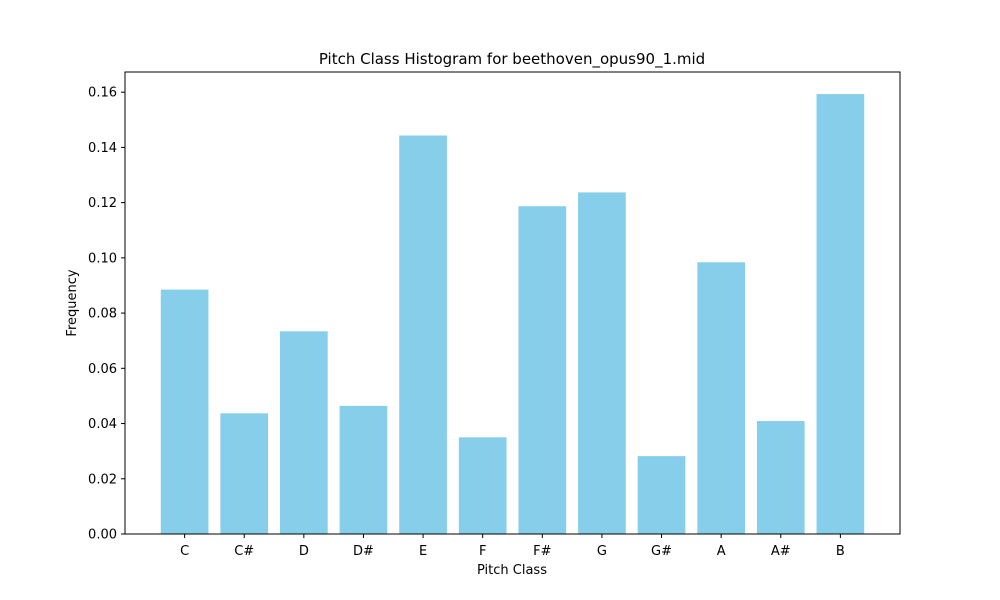 The height and width of the screenshot is (600, 1000). Describe the element at coordinates (184, 411) in the screenshot. I see `bar-c` at that location.